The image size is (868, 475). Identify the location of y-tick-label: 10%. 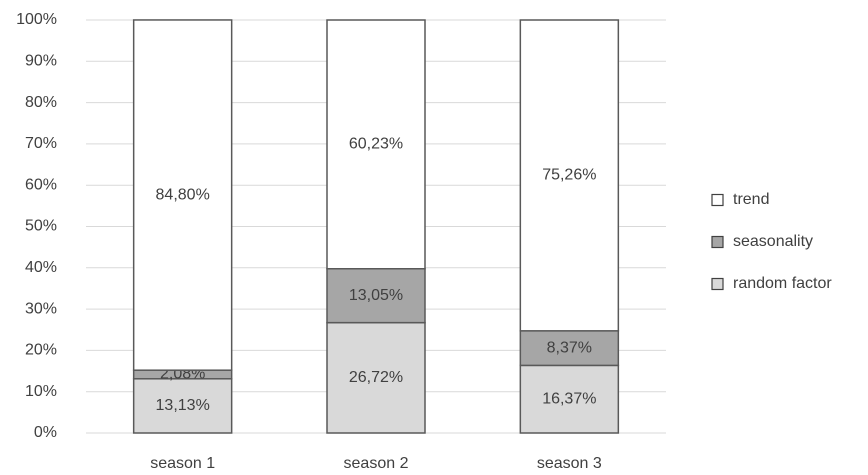
(41, 391).